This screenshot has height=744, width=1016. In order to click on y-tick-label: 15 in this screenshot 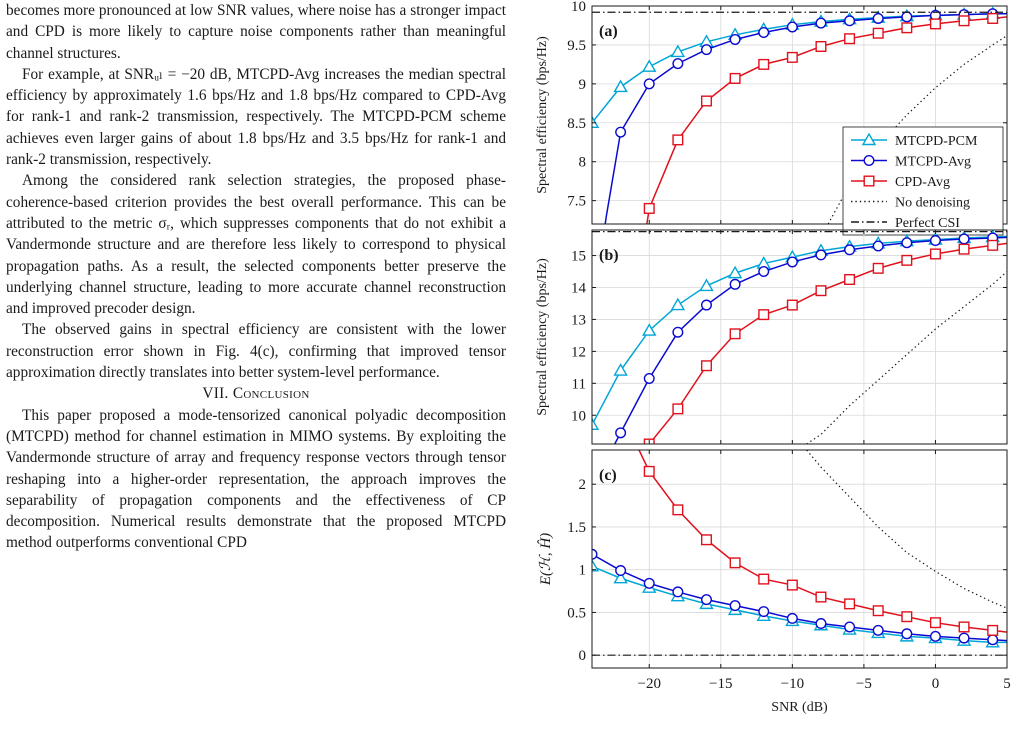, I will do `click(578, 257)`.